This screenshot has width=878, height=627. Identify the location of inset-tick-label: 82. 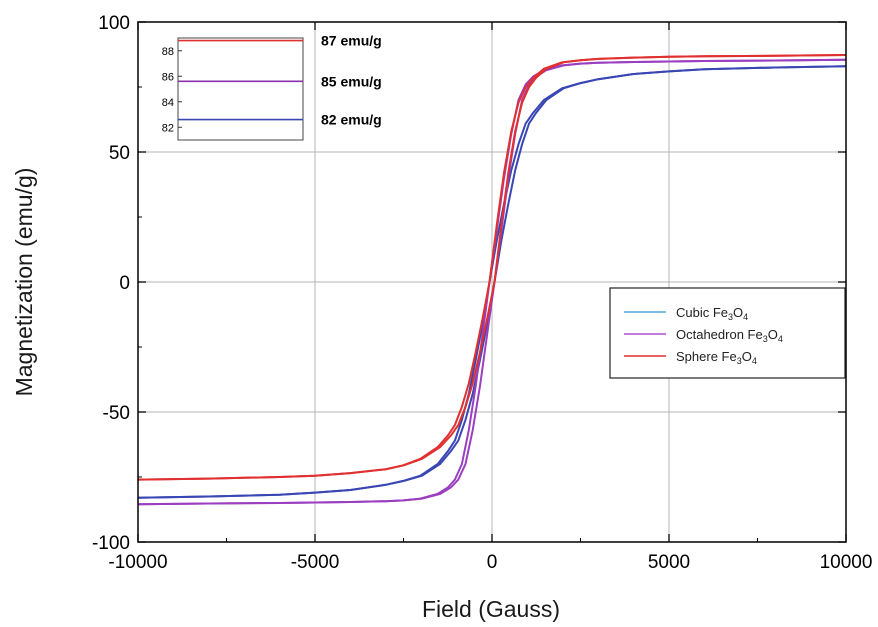
(168, 128).